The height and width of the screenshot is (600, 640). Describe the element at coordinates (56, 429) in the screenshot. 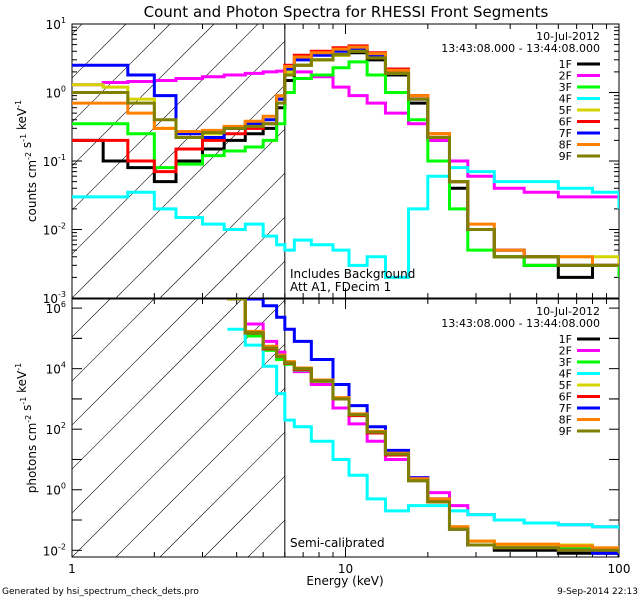

I see `y-tick-label: 10²` at that location.